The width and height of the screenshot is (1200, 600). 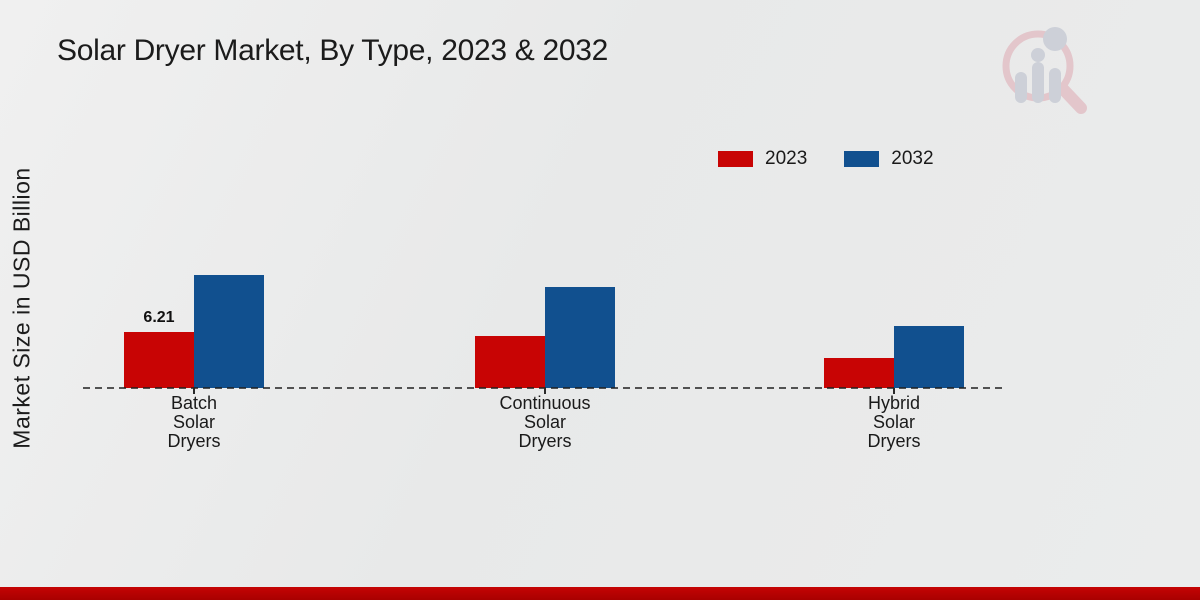 I want to click on legend-label: 2023, so click(x=786, y=158).